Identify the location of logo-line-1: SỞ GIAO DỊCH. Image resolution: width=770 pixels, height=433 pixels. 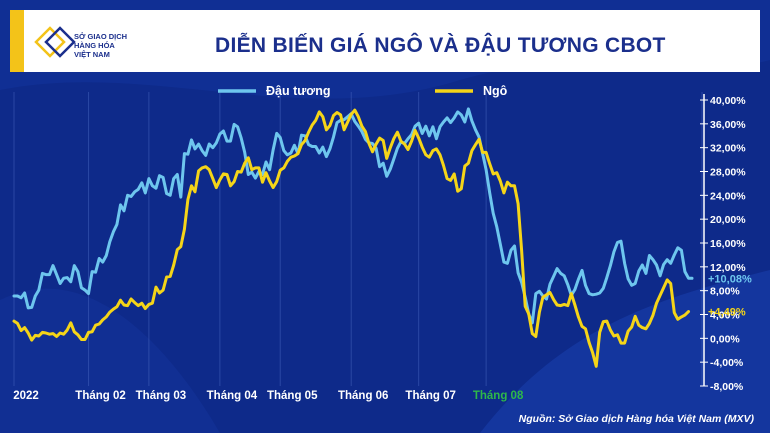
(101, 36).